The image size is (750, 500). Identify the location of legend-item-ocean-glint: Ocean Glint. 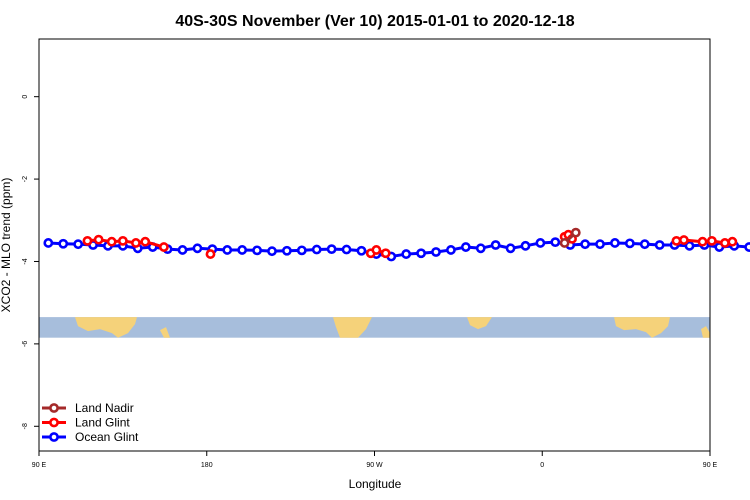
(90, 437).